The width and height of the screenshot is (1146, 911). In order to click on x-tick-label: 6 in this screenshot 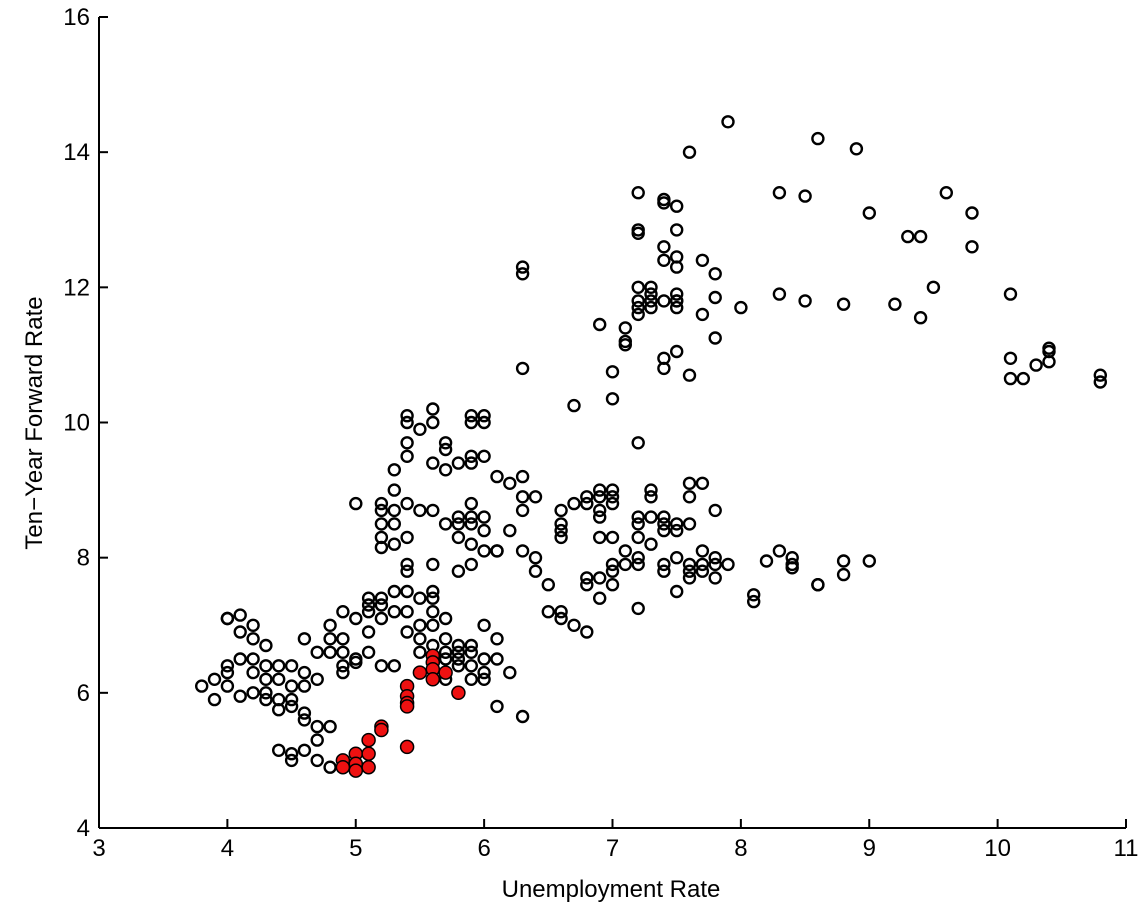, I will do `click(483, 848)`.